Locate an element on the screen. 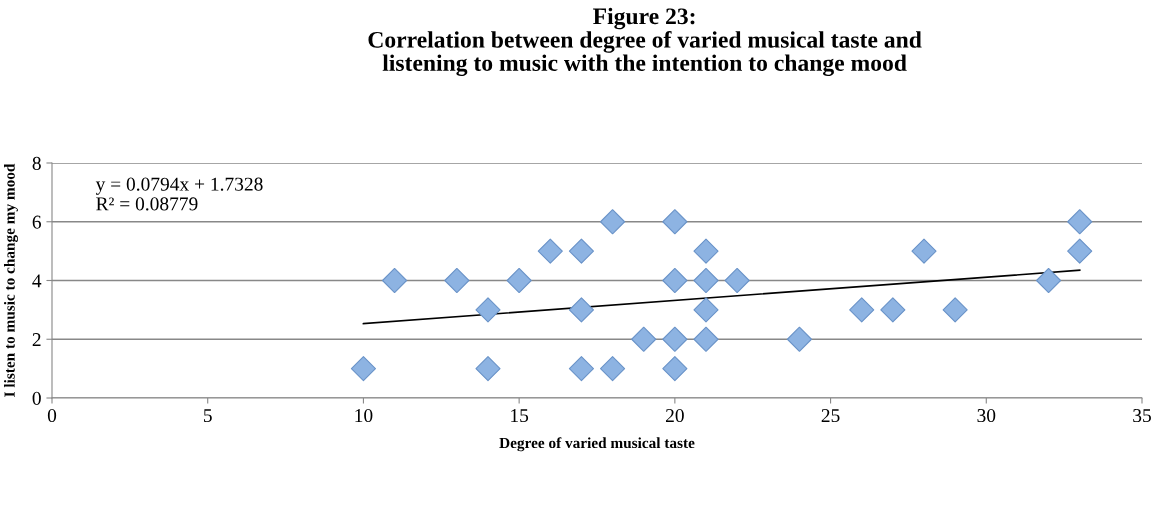 The image size is (1172, 510). x-tick-label: 25 is located at coordinates (830, 416).